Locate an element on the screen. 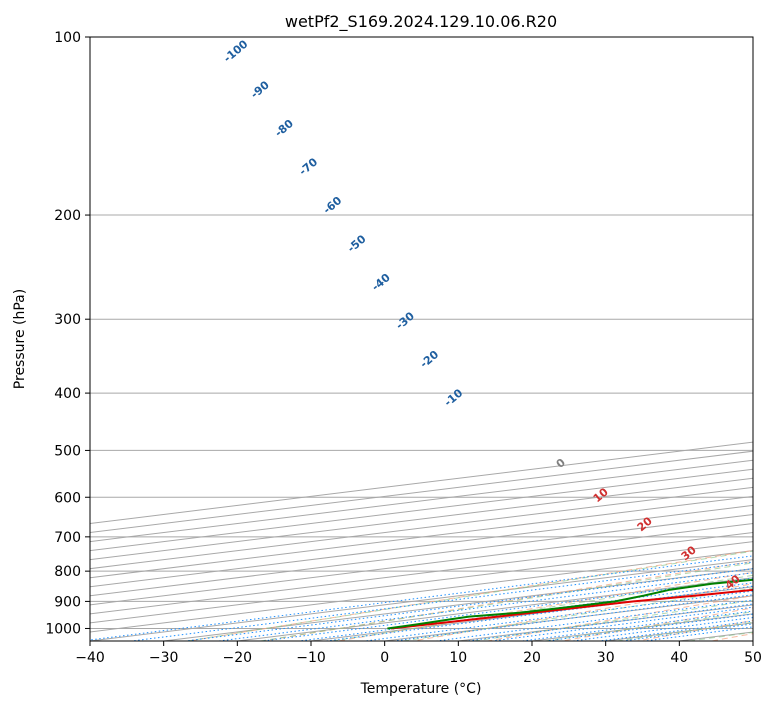 The width and height of the screenshot is (775, 708). y-axis-label: Pressure (hPa) is located at coordinates (20, 339).